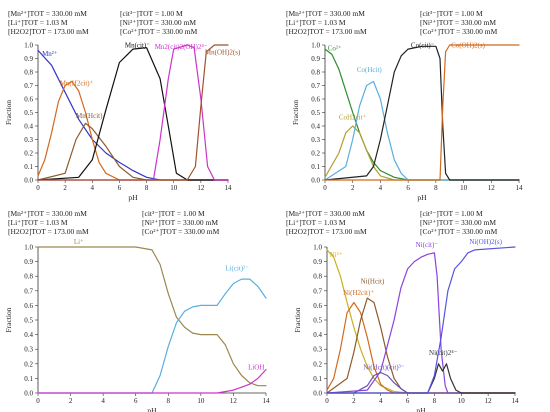 The image size is (550, 412). What do you see at coordinates (373, 282) in the screenshot?
I see `series-label: Ni(Hcit)` at bounding box center [373, 282].